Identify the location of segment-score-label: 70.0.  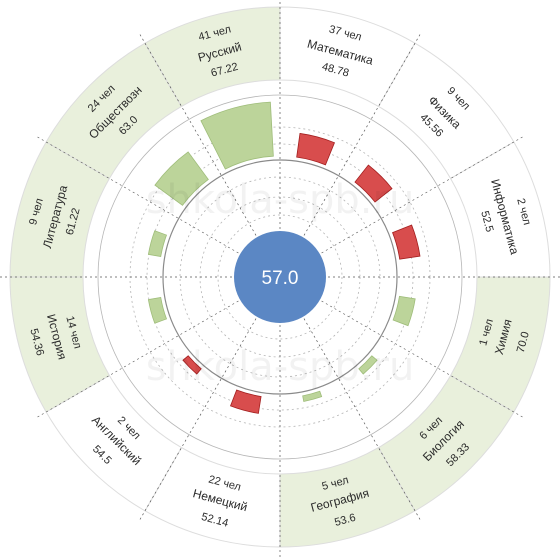
(523, 342).